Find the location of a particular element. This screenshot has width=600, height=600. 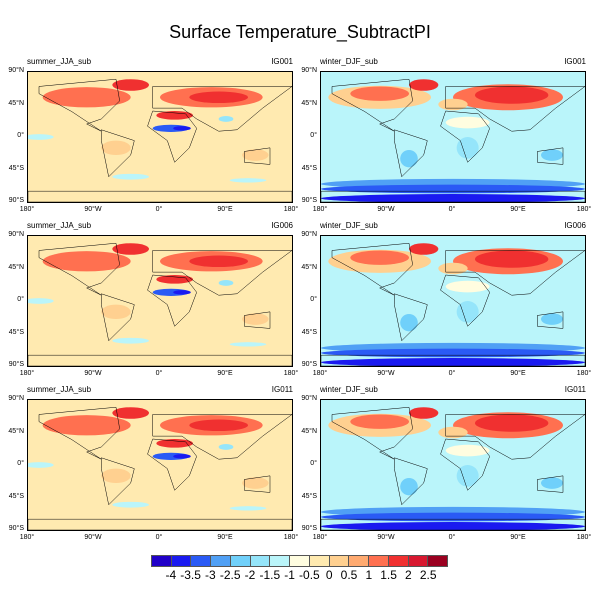

colorbar is located at coordinates (299, 561).